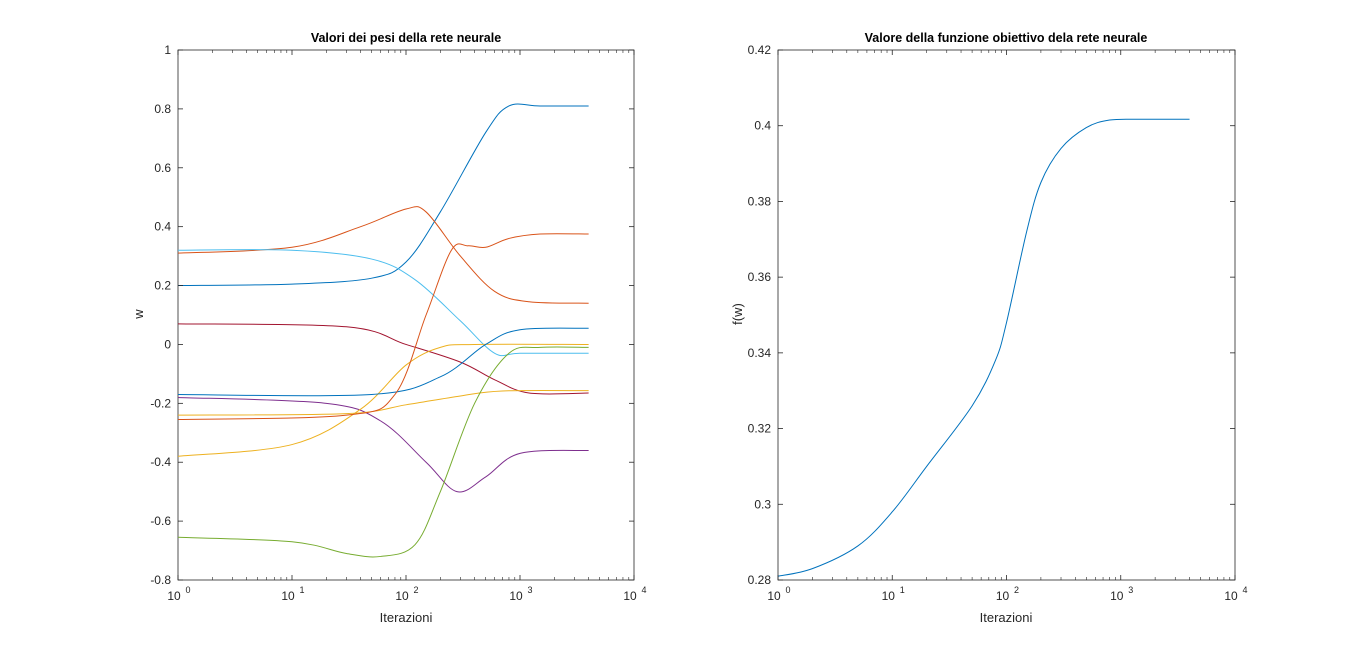 The width and height of the screenshot is (1366, 652). What do you see at coordinates (162, 109) in the screenshot?
I see `weights-y-tick-label: 0.8` at bounding box center [162, 109].